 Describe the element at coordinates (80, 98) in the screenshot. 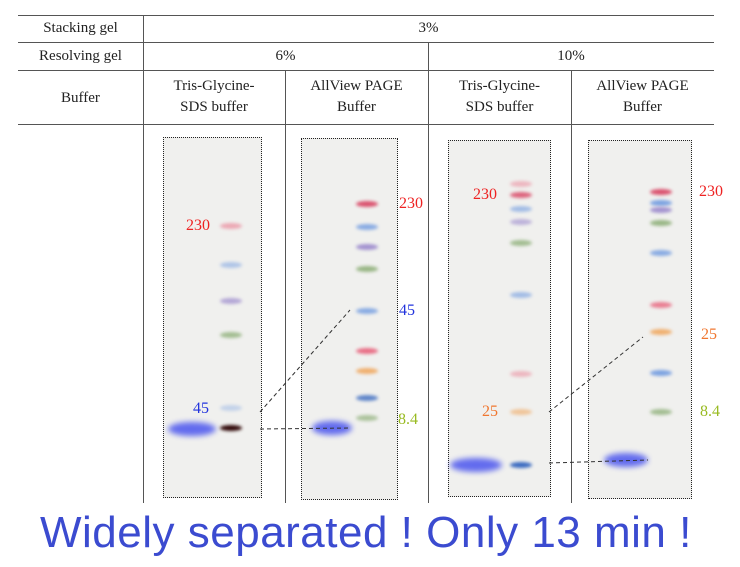

I see `row-label-buffer: Buffer` at that location.